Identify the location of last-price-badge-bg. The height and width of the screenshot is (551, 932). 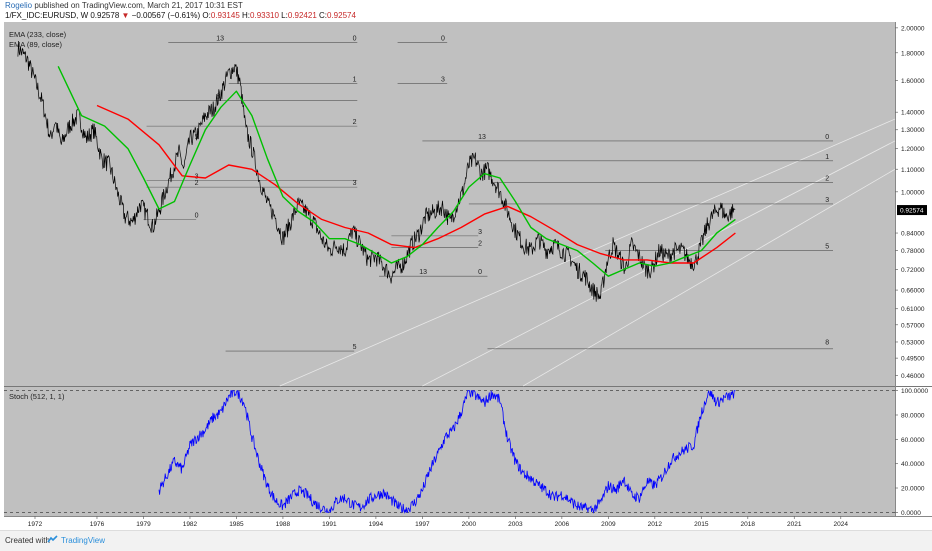
(912, 210).